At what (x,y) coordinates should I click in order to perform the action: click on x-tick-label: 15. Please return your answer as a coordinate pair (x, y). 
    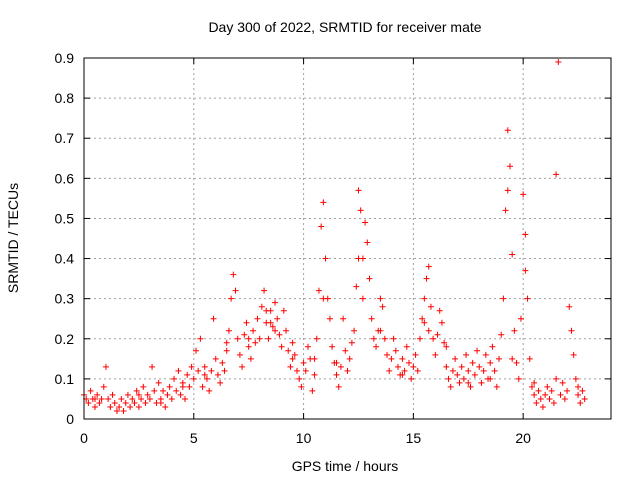
    Looking at the image, I should click on (414, 438).